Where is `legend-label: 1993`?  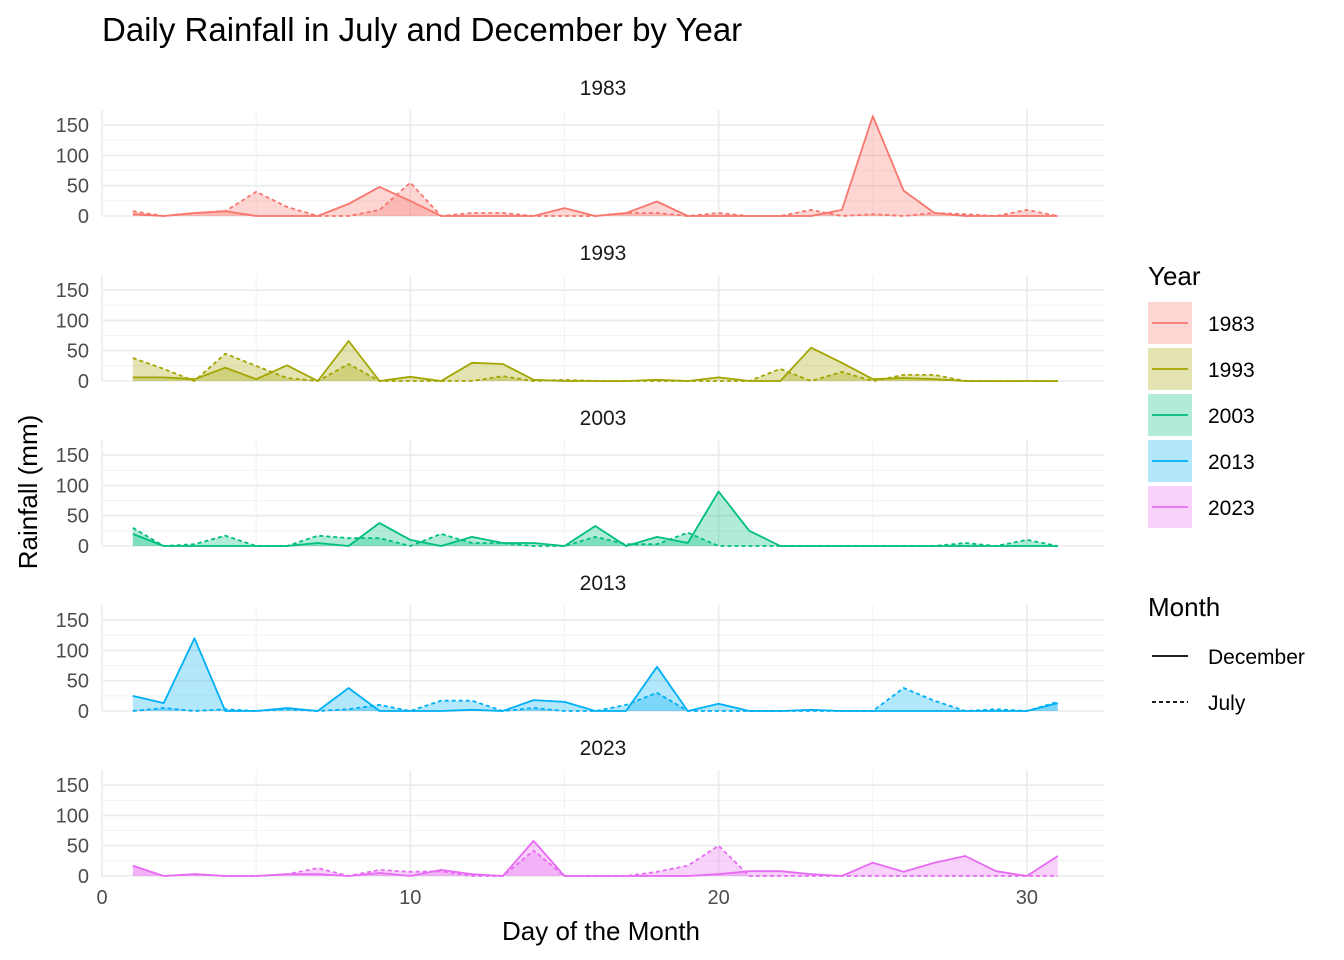
legend-label: 1993 is located at coordinates (1231, 370).